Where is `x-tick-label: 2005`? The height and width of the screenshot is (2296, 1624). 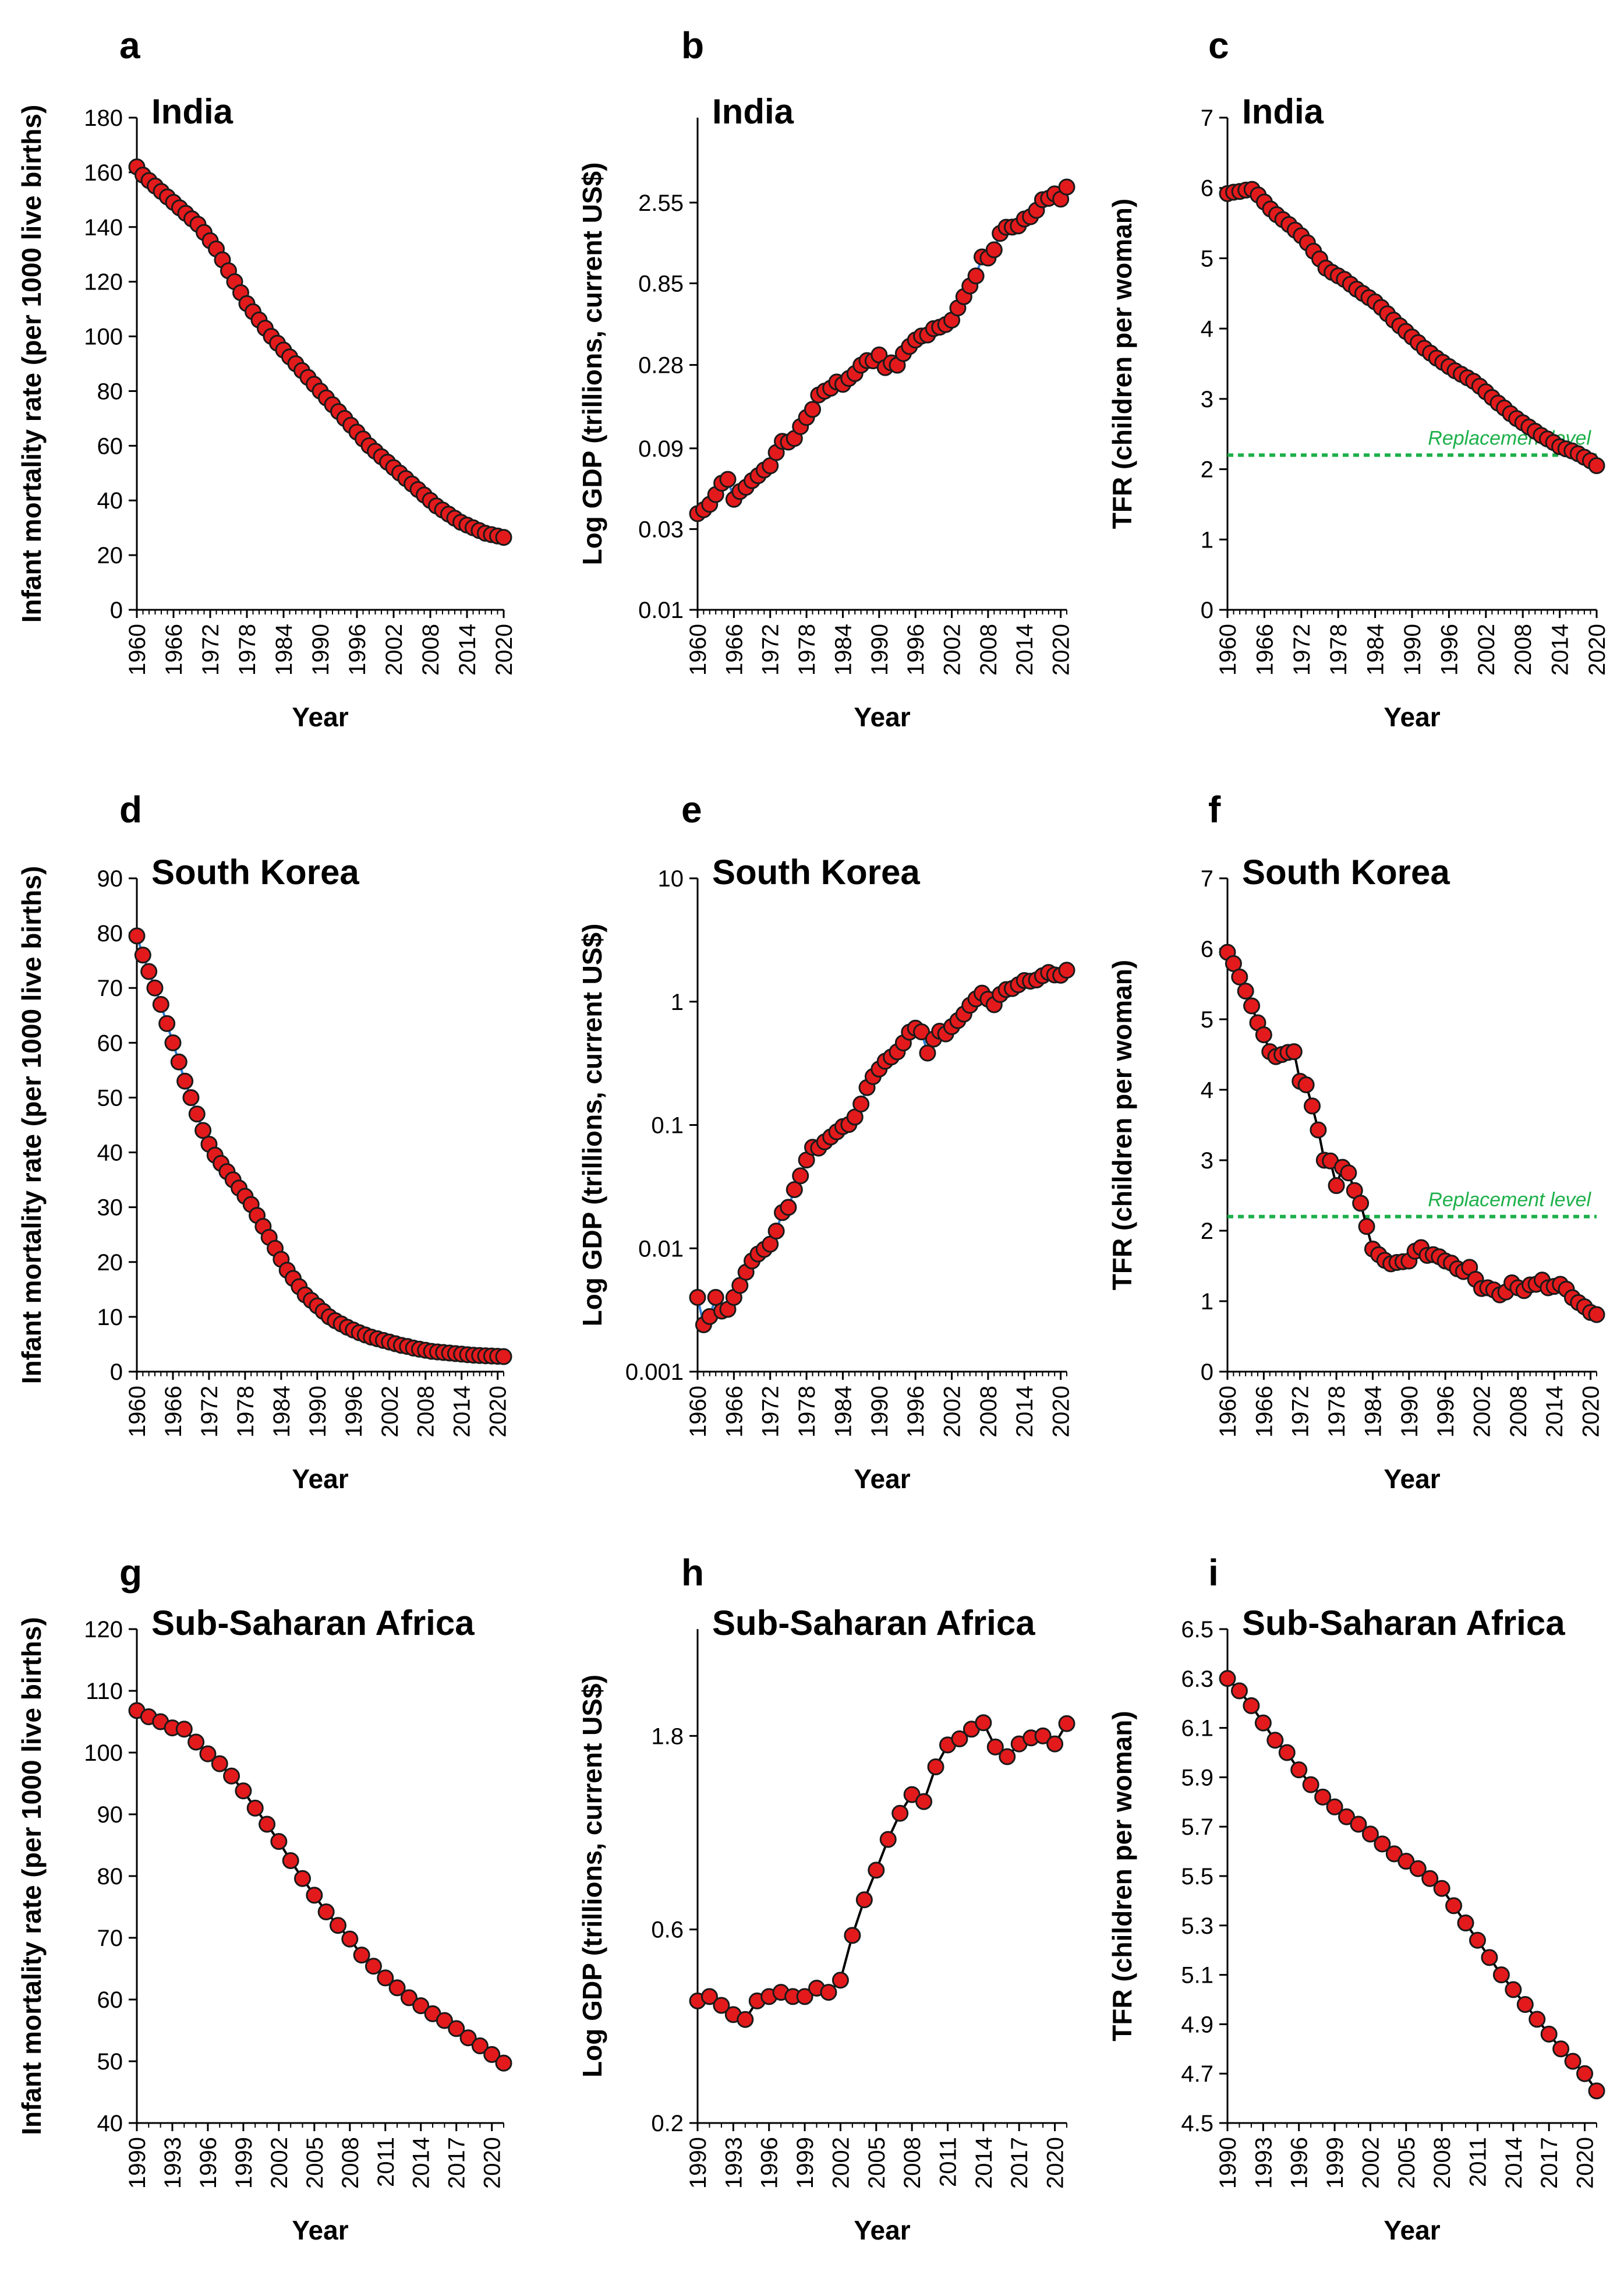
x-tick-label: 2005 is located at coordinates (877, 2163).